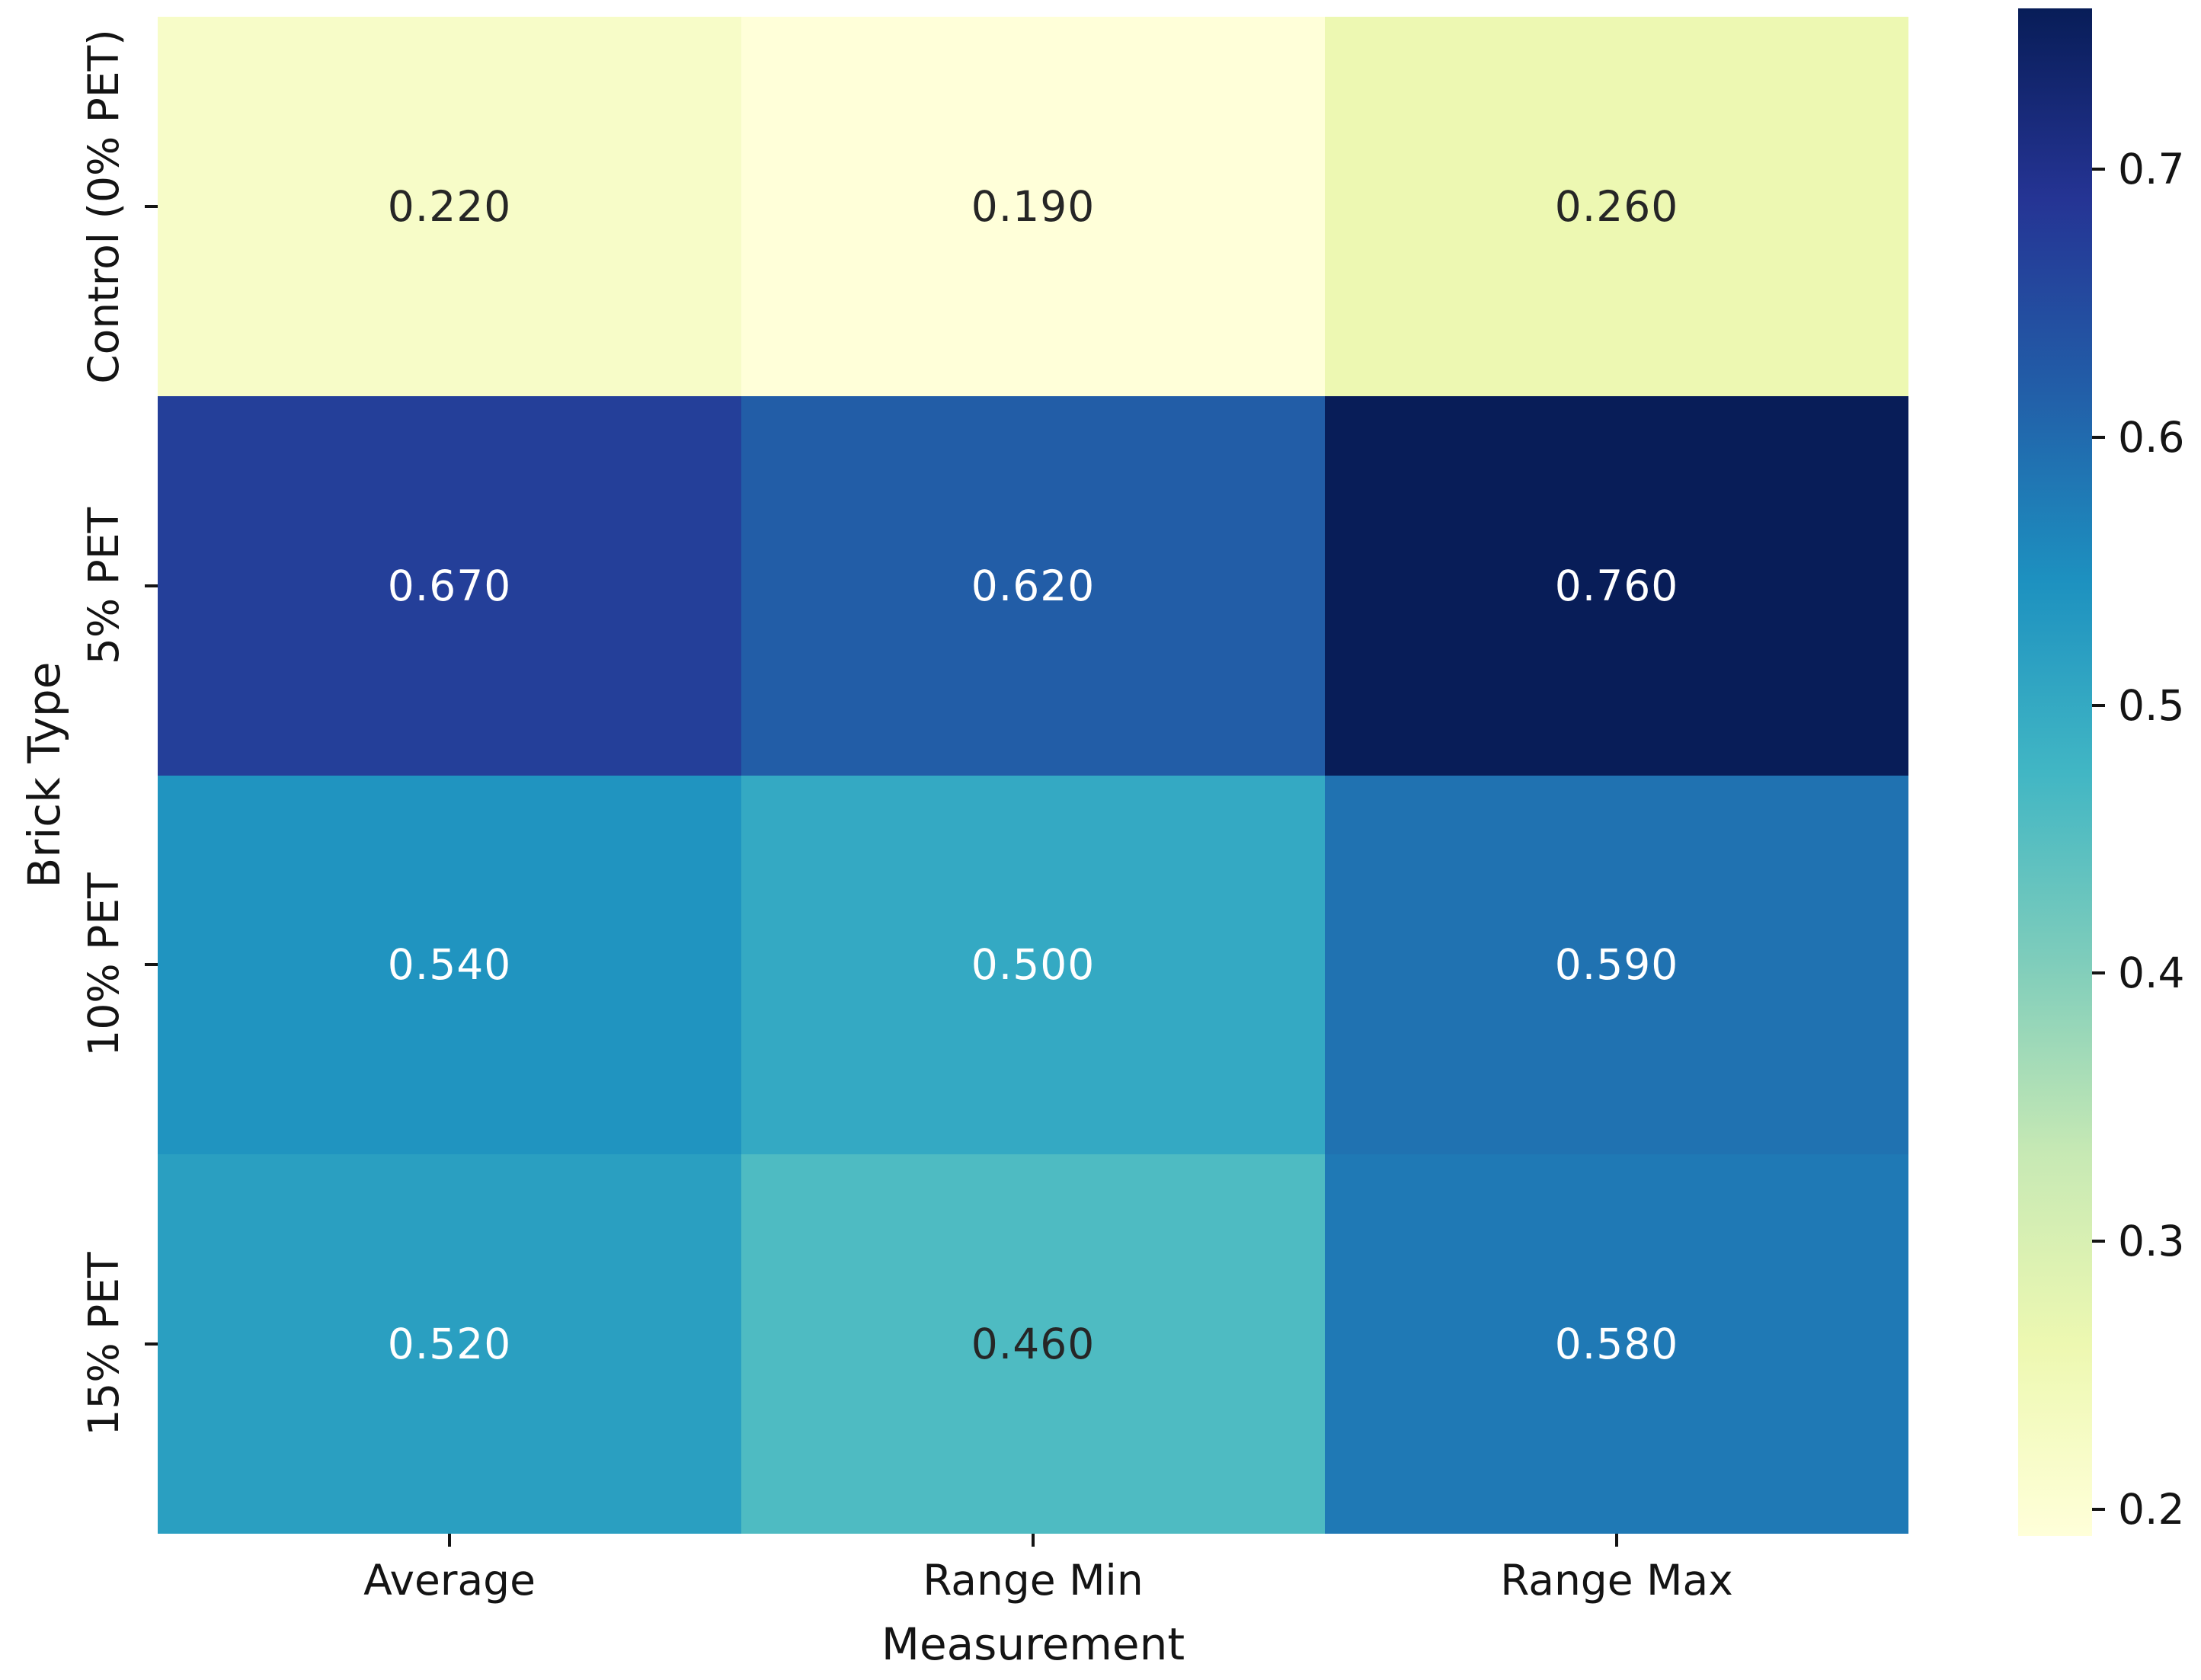 The width and height of the screenshot is (2201, 1680). Describe the element at coordinates (1033, 1644) in the screenshot. I see `x-axis-label: Measurement` at that location.